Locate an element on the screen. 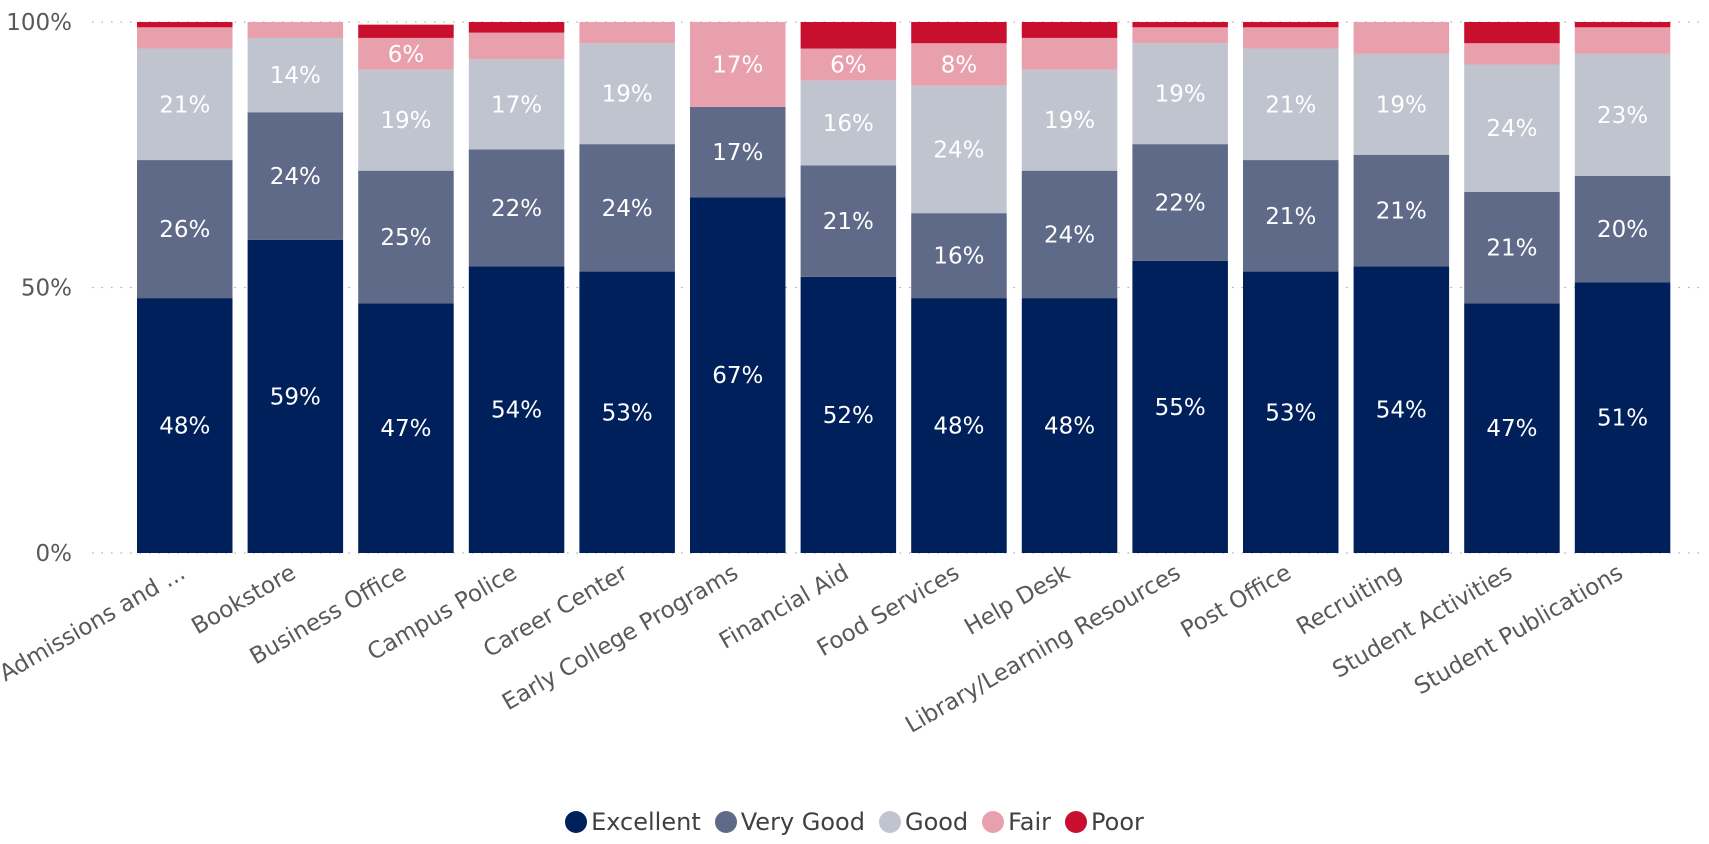 The image size is (1709, 844). data-label: 59% is located at coordinates (295, 397).